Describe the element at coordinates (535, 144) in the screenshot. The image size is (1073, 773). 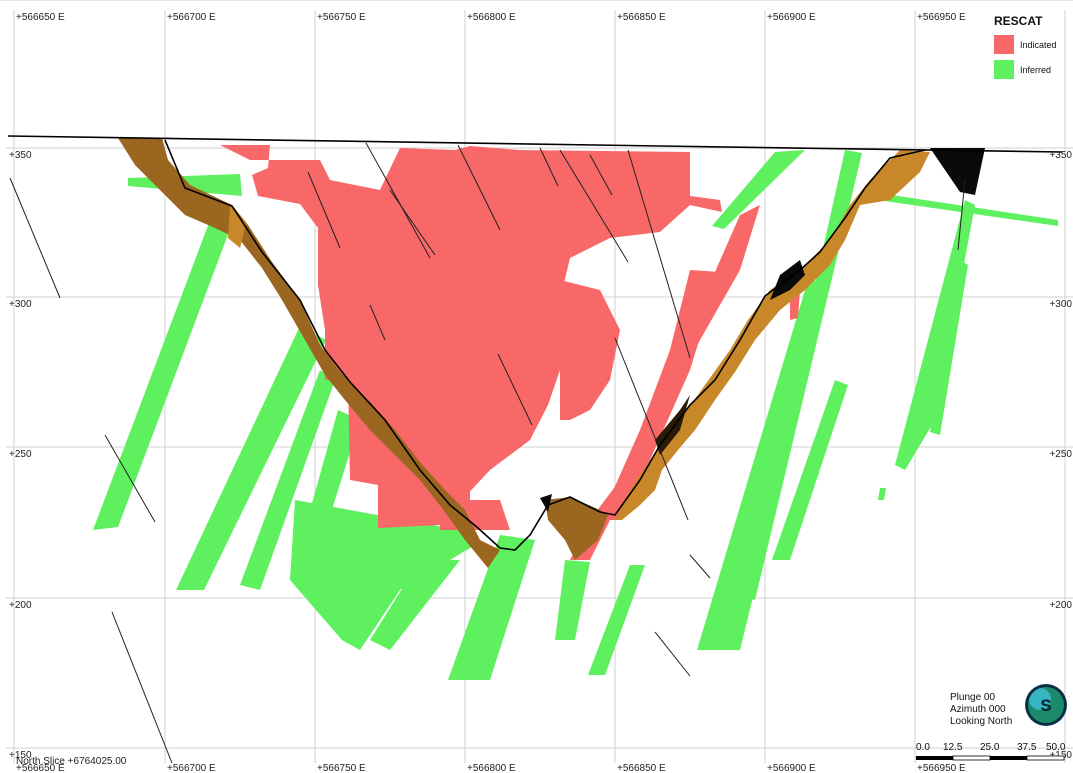
I see `topography-line` at that location.